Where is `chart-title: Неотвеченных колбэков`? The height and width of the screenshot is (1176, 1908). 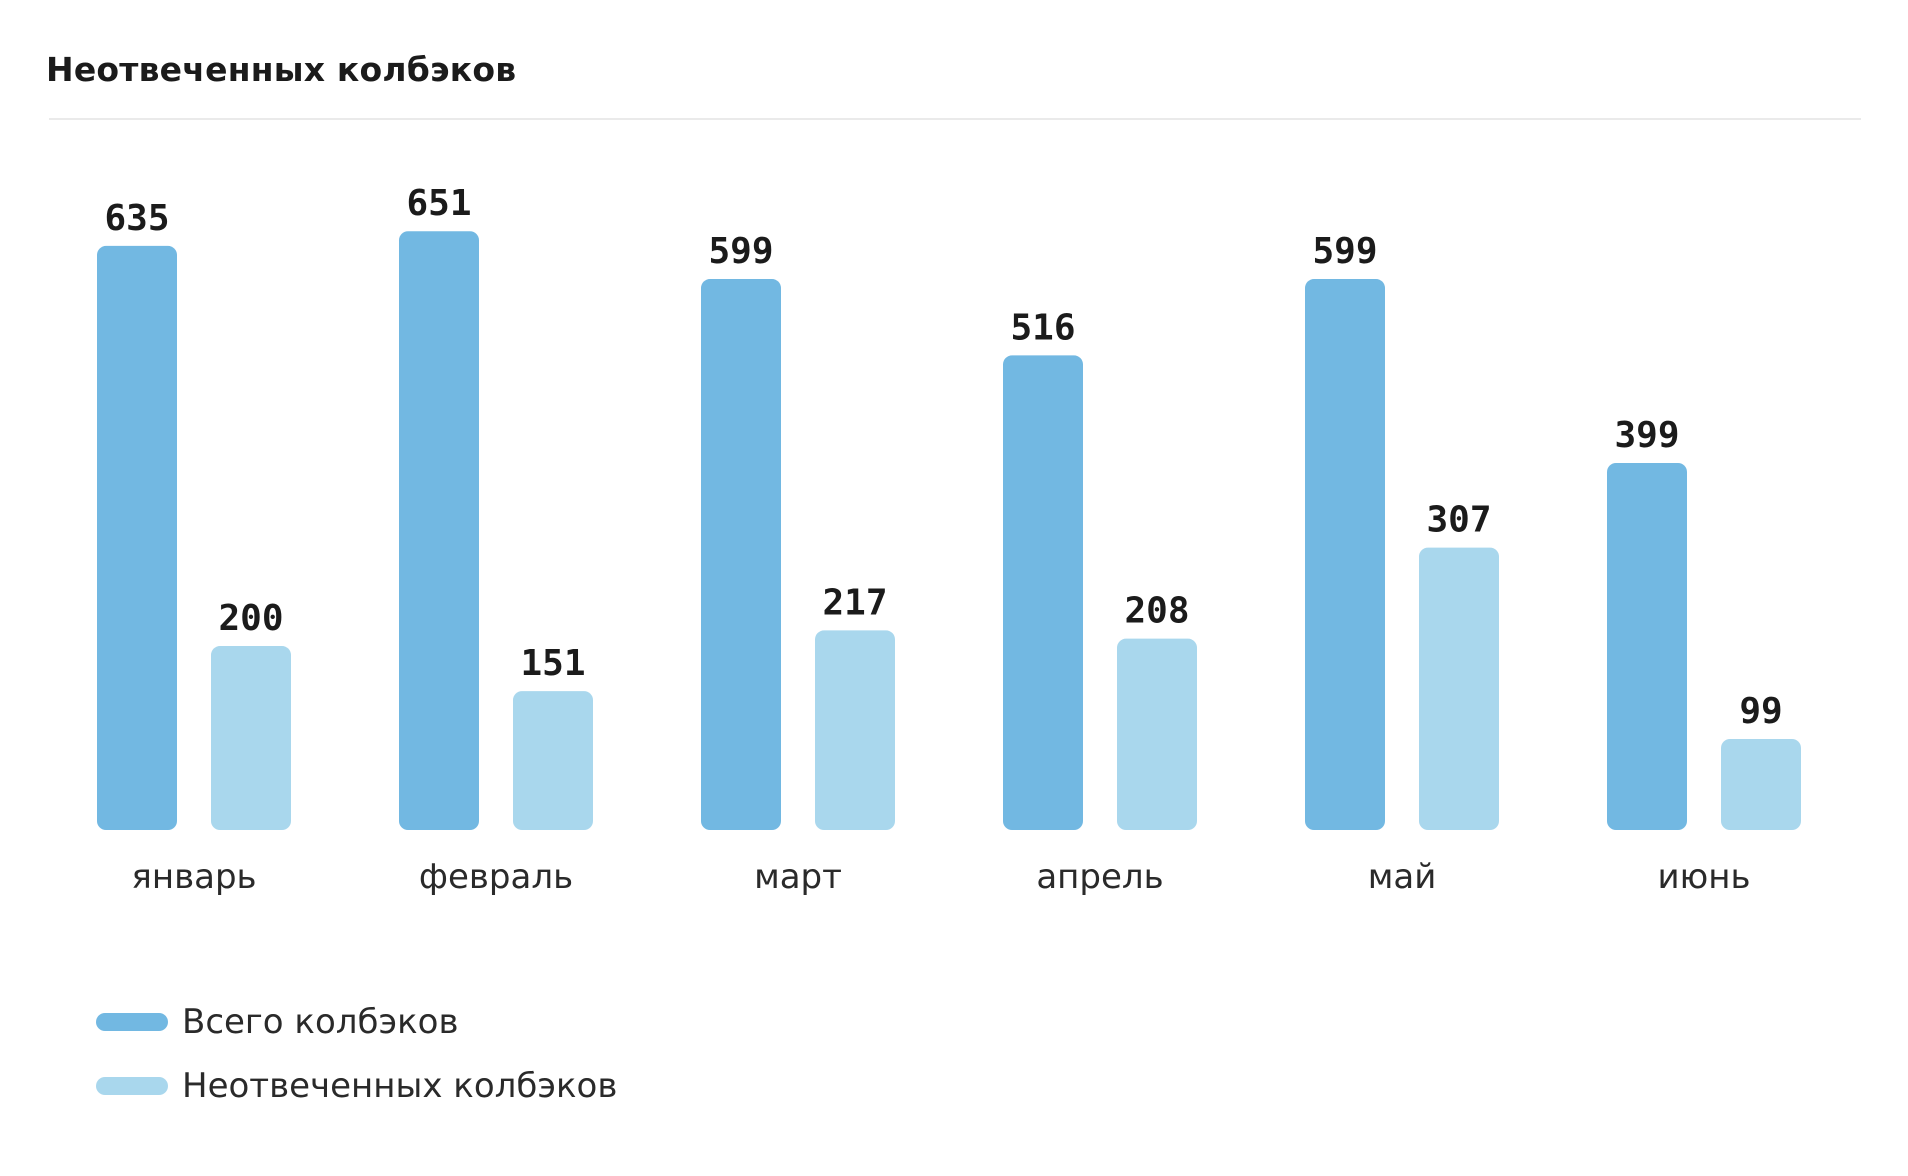 chart-title: Неотвеченных колбэков is located at coordinates (281, 69).